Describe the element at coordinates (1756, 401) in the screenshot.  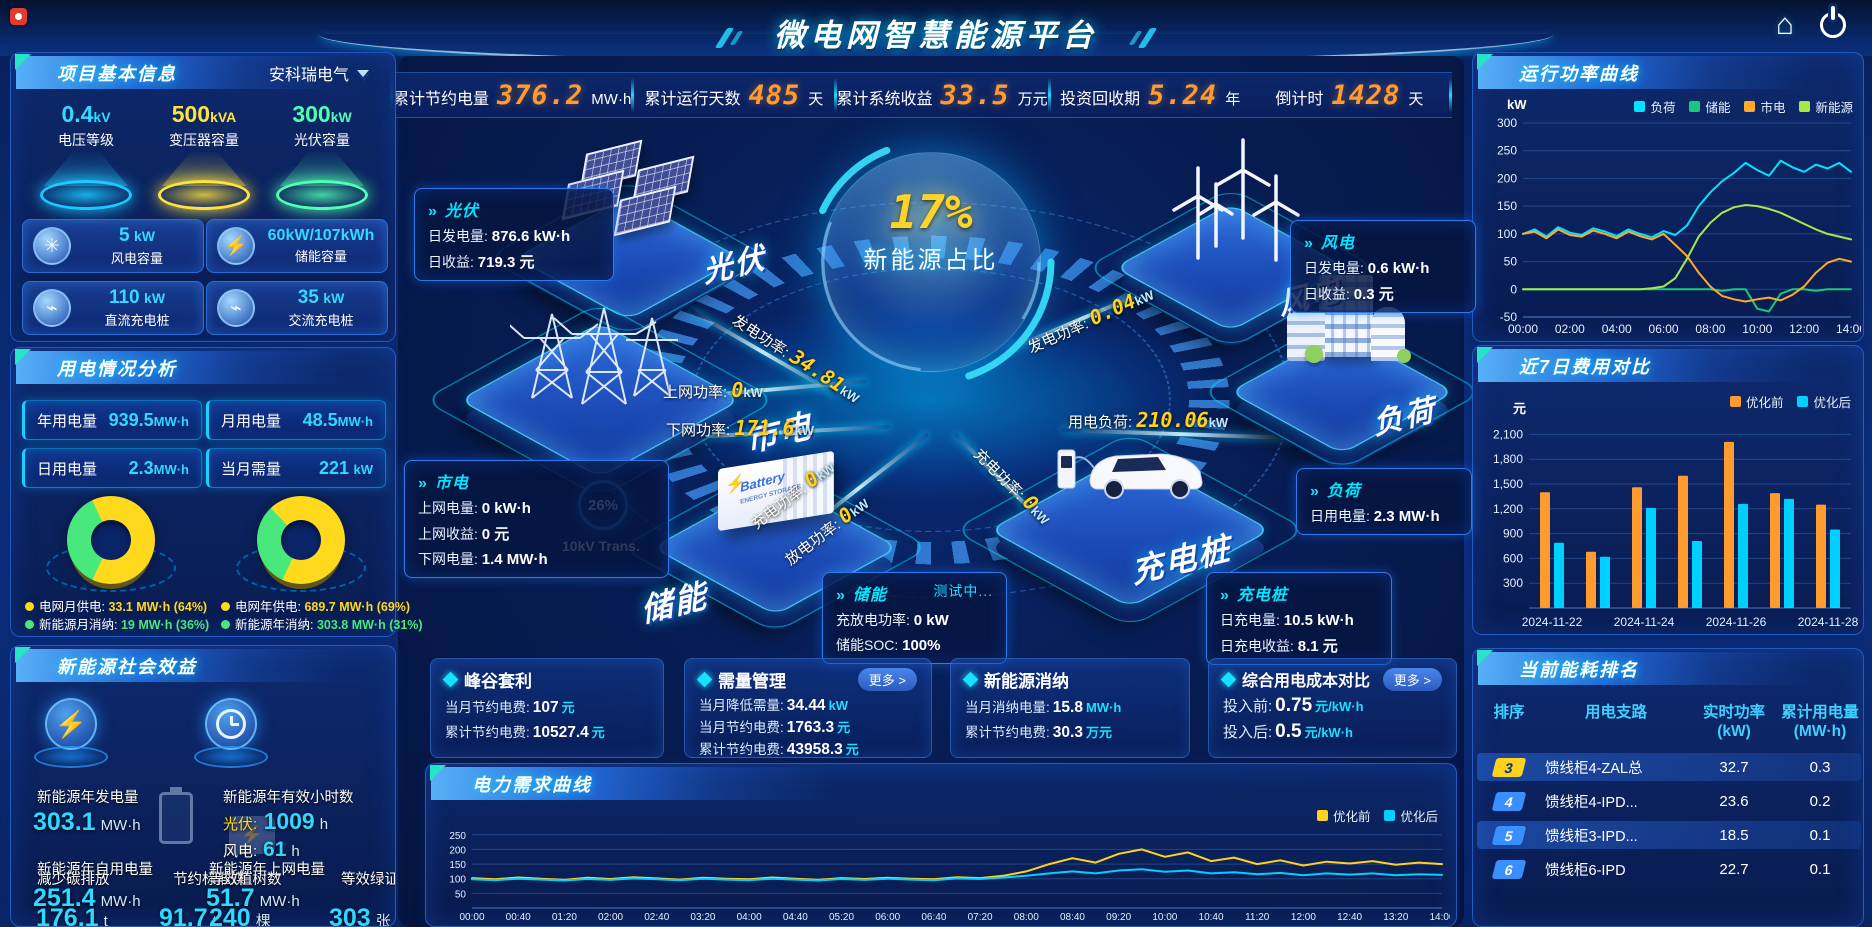
I see `legend-item: 优化前` at that location.